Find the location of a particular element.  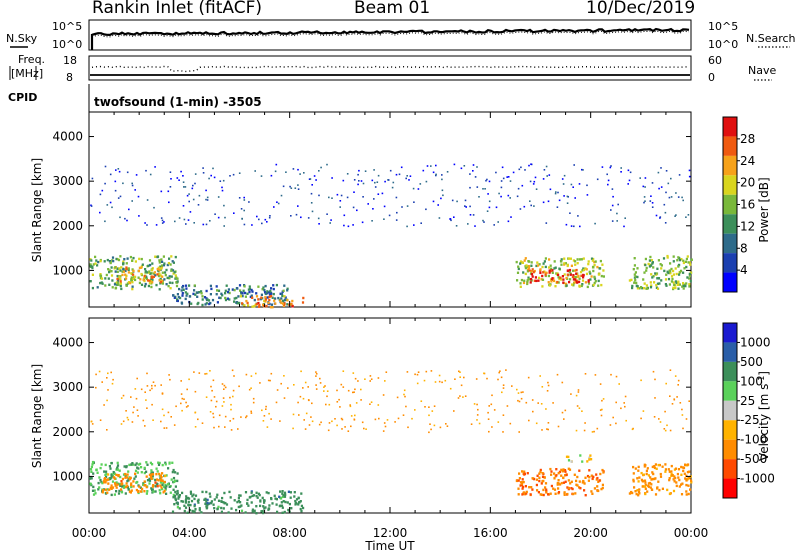

freq-panel: Freq. [MHz] 18 8 60 0 Nave is located at coordinates (392, 68).